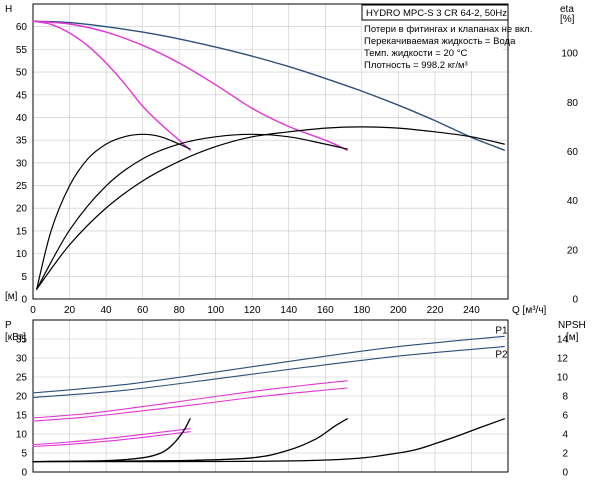 The width and height of the screenshot is (592, 480). What do you see at coordinates (22, 340) in the screenshot?
I see `power-tick-label: 35` at bounding box center [22, 340].